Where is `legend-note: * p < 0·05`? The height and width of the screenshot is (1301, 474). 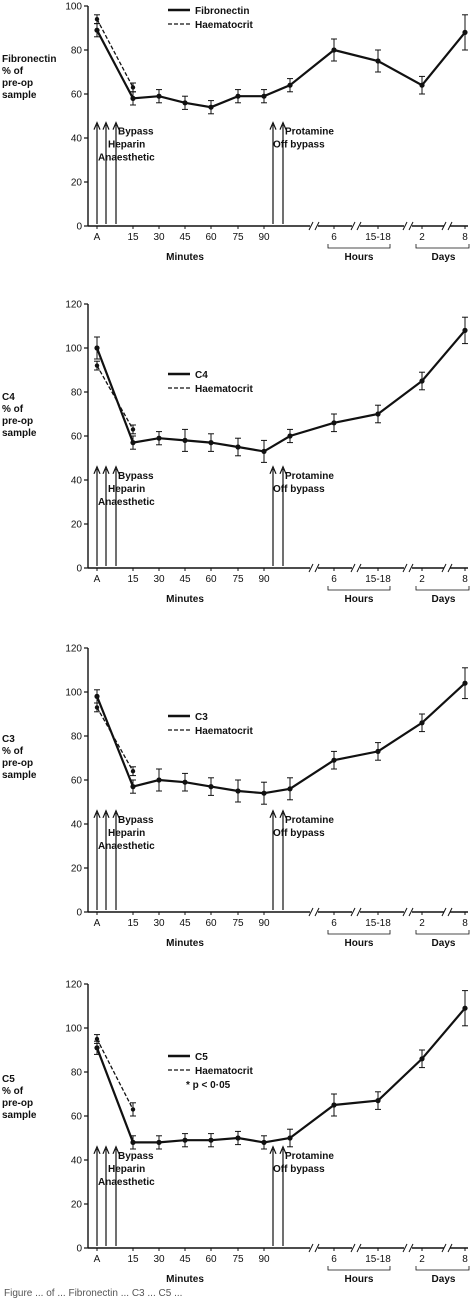
legend-note: * p < 0·05 is located at coordinates (208, 1085).